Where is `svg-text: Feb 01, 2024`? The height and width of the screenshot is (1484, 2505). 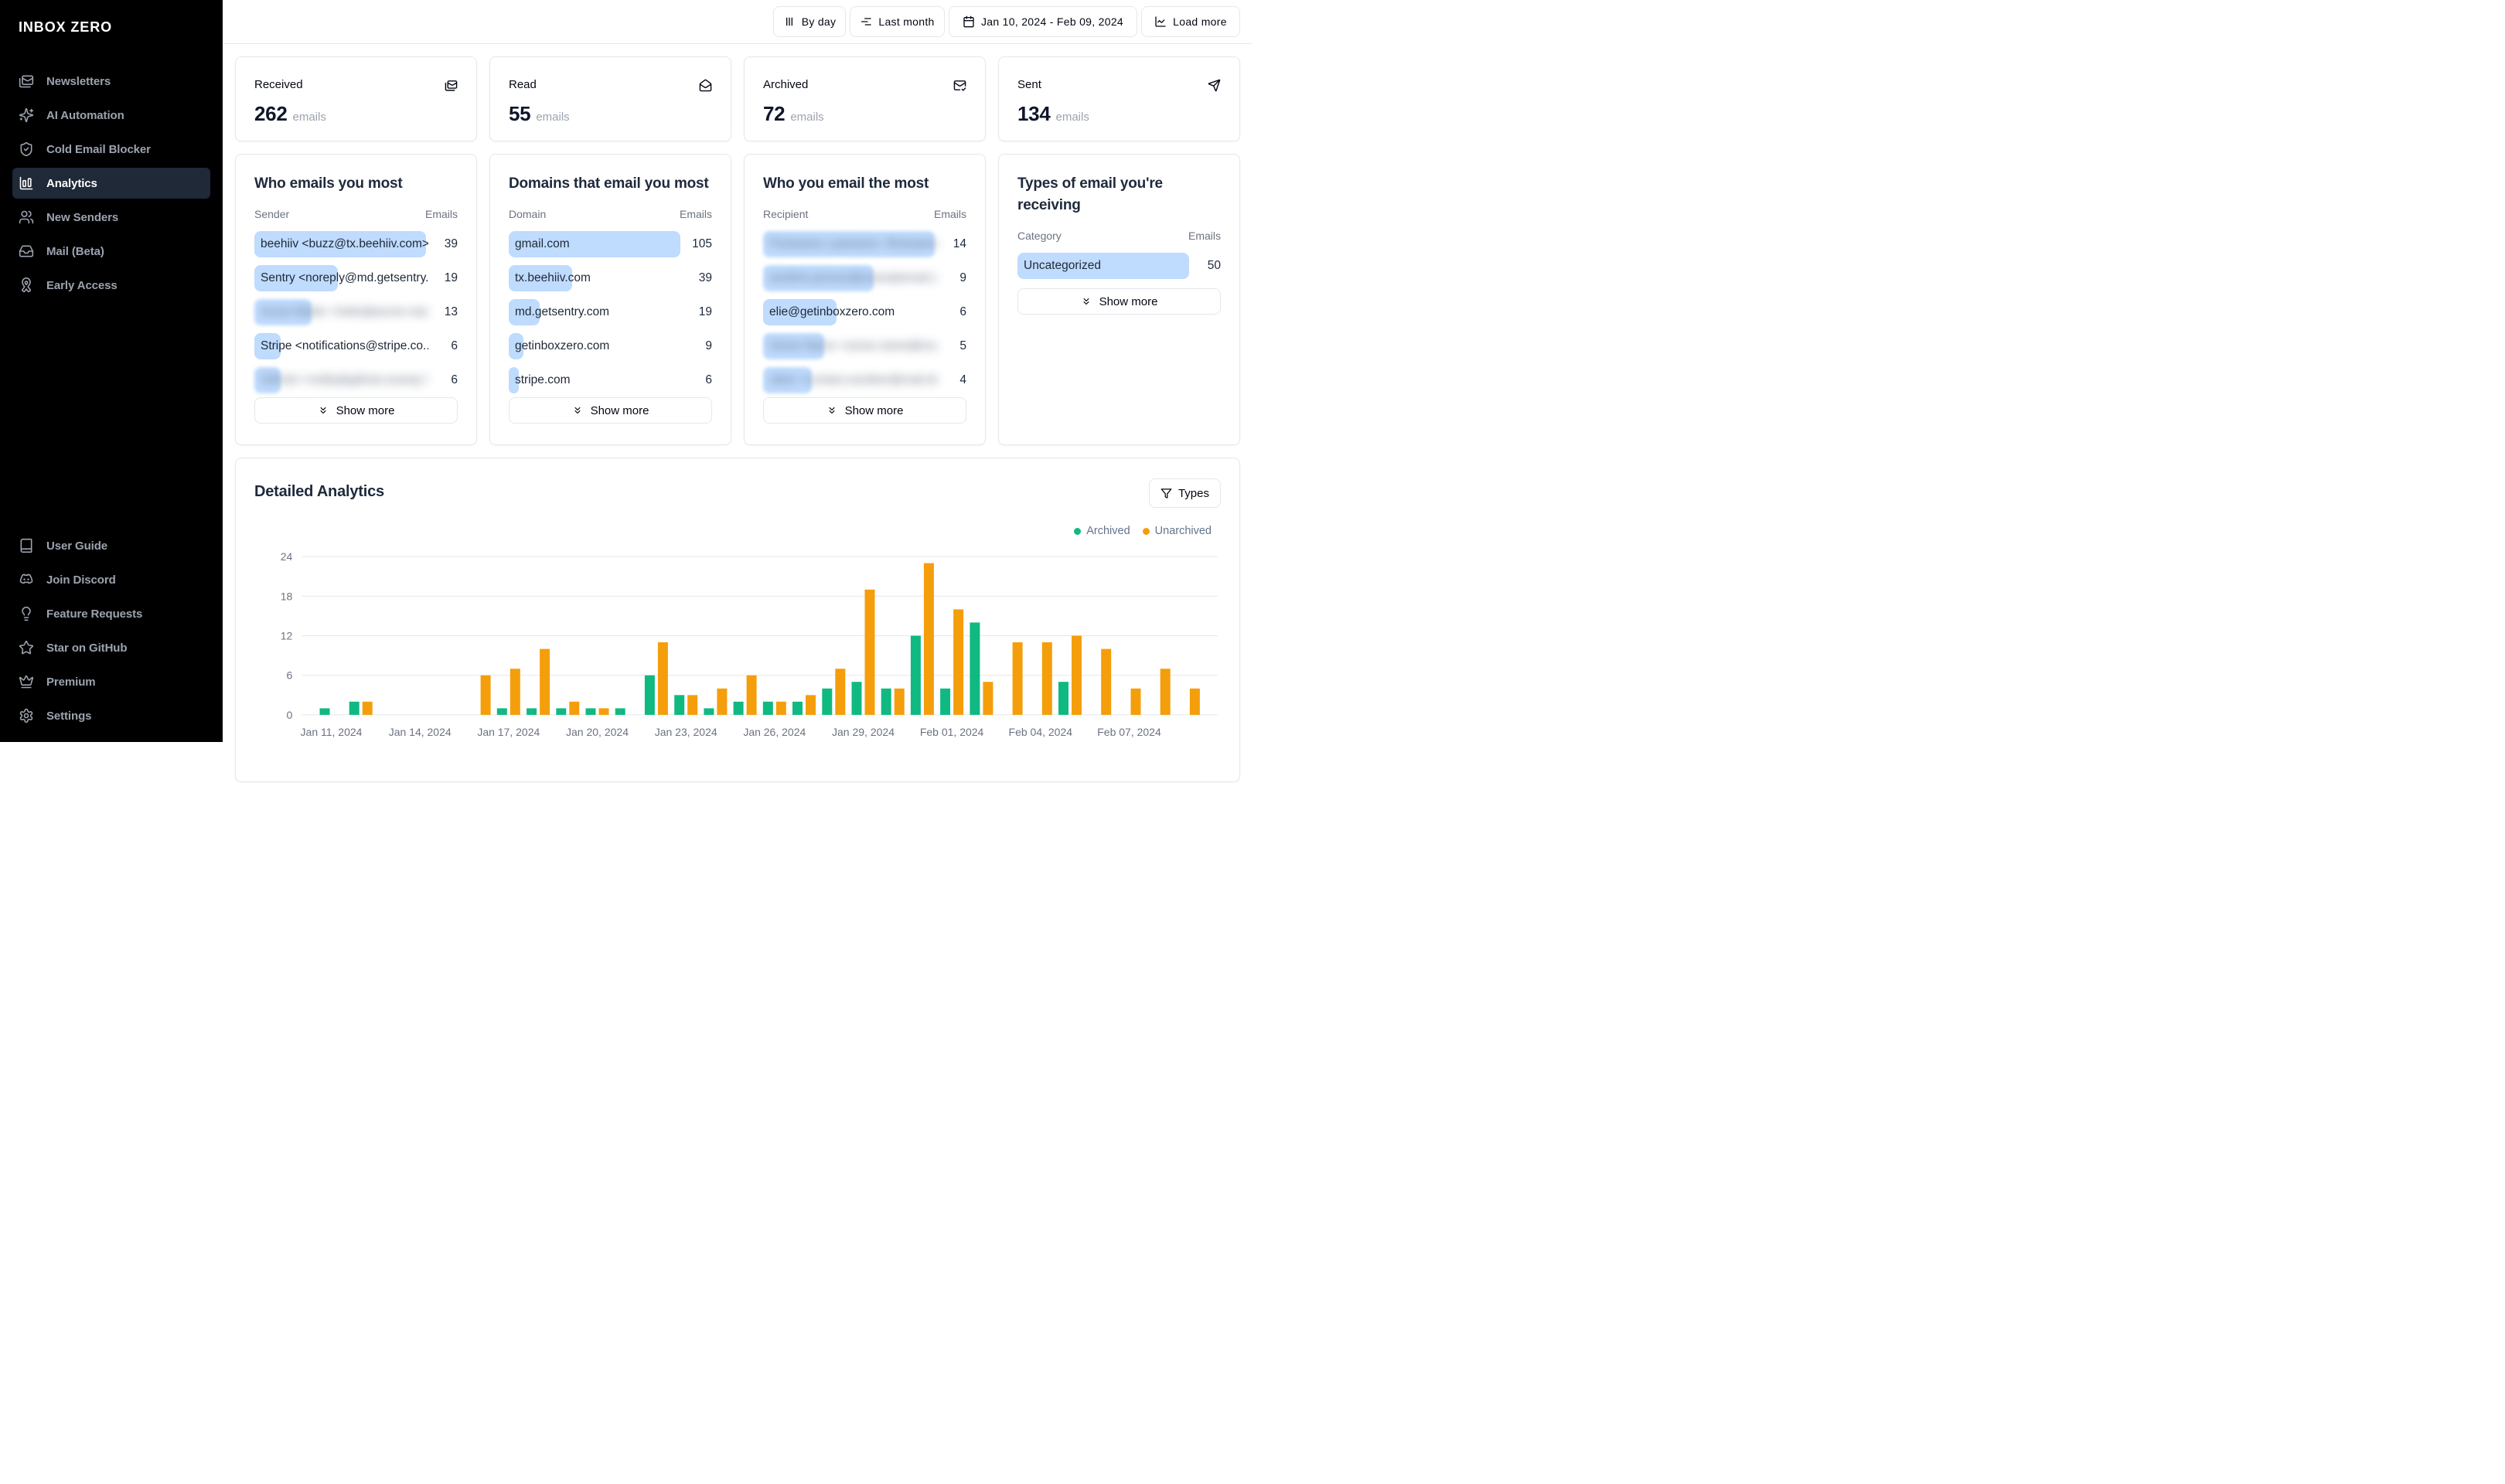
svg-text: Feb 01, 2024 is located at coordinates (952, 732).